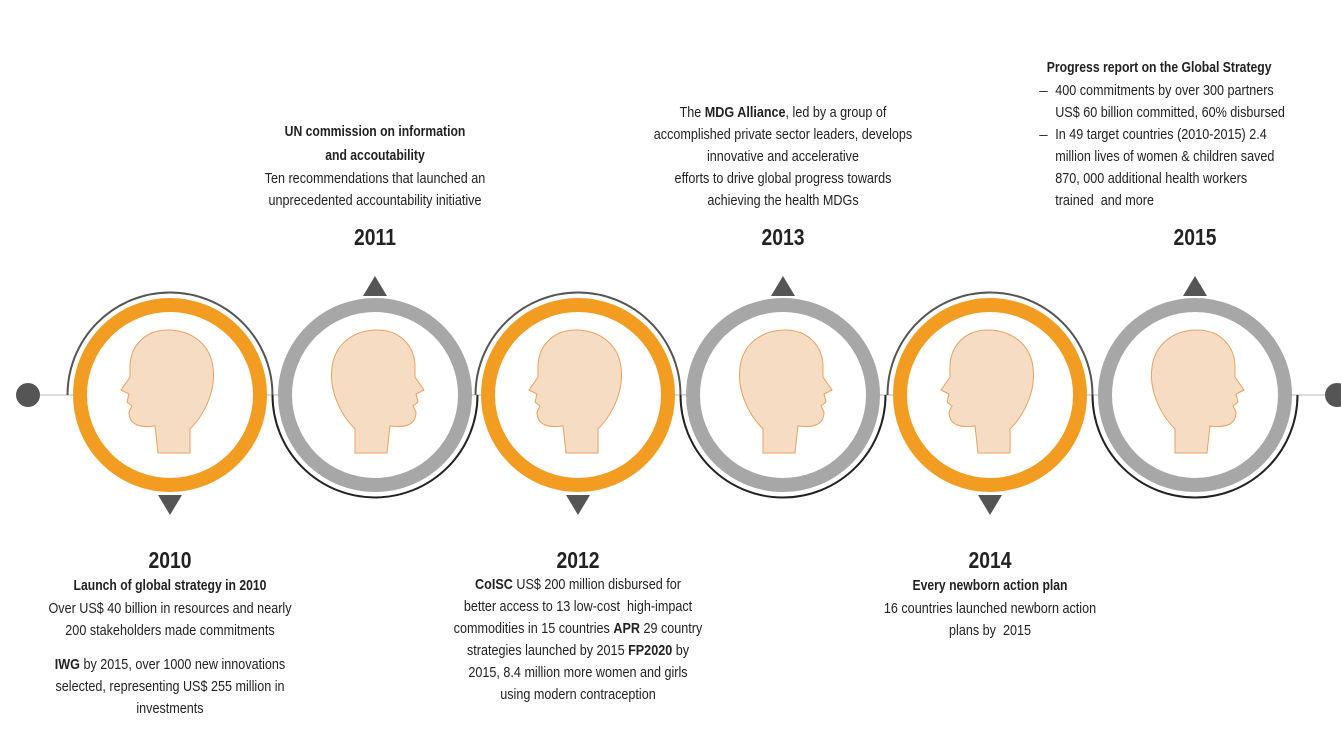 This screenshot has height=752, width=1341. I want to click on text: million lives of women & children saved, so click(1165, 156).